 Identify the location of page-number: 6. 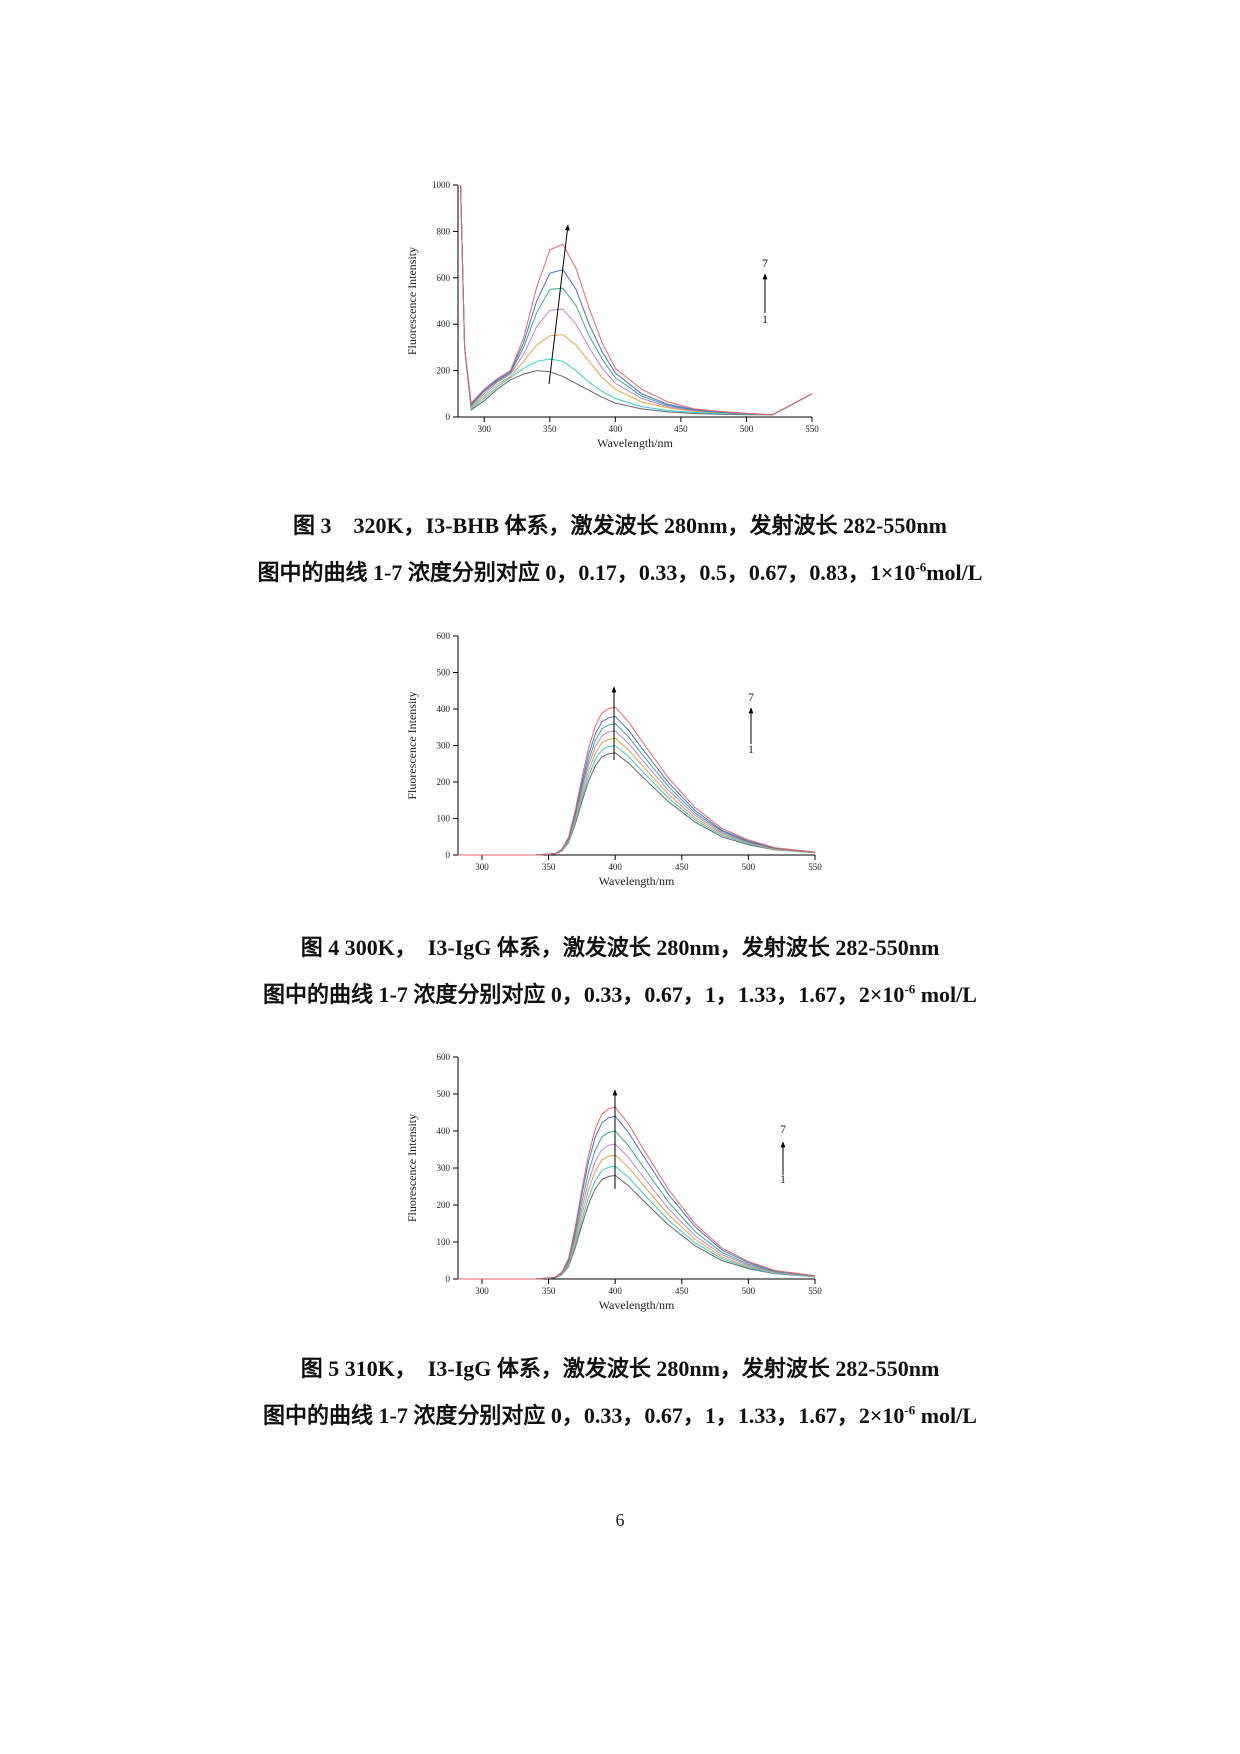
(620, 1520).